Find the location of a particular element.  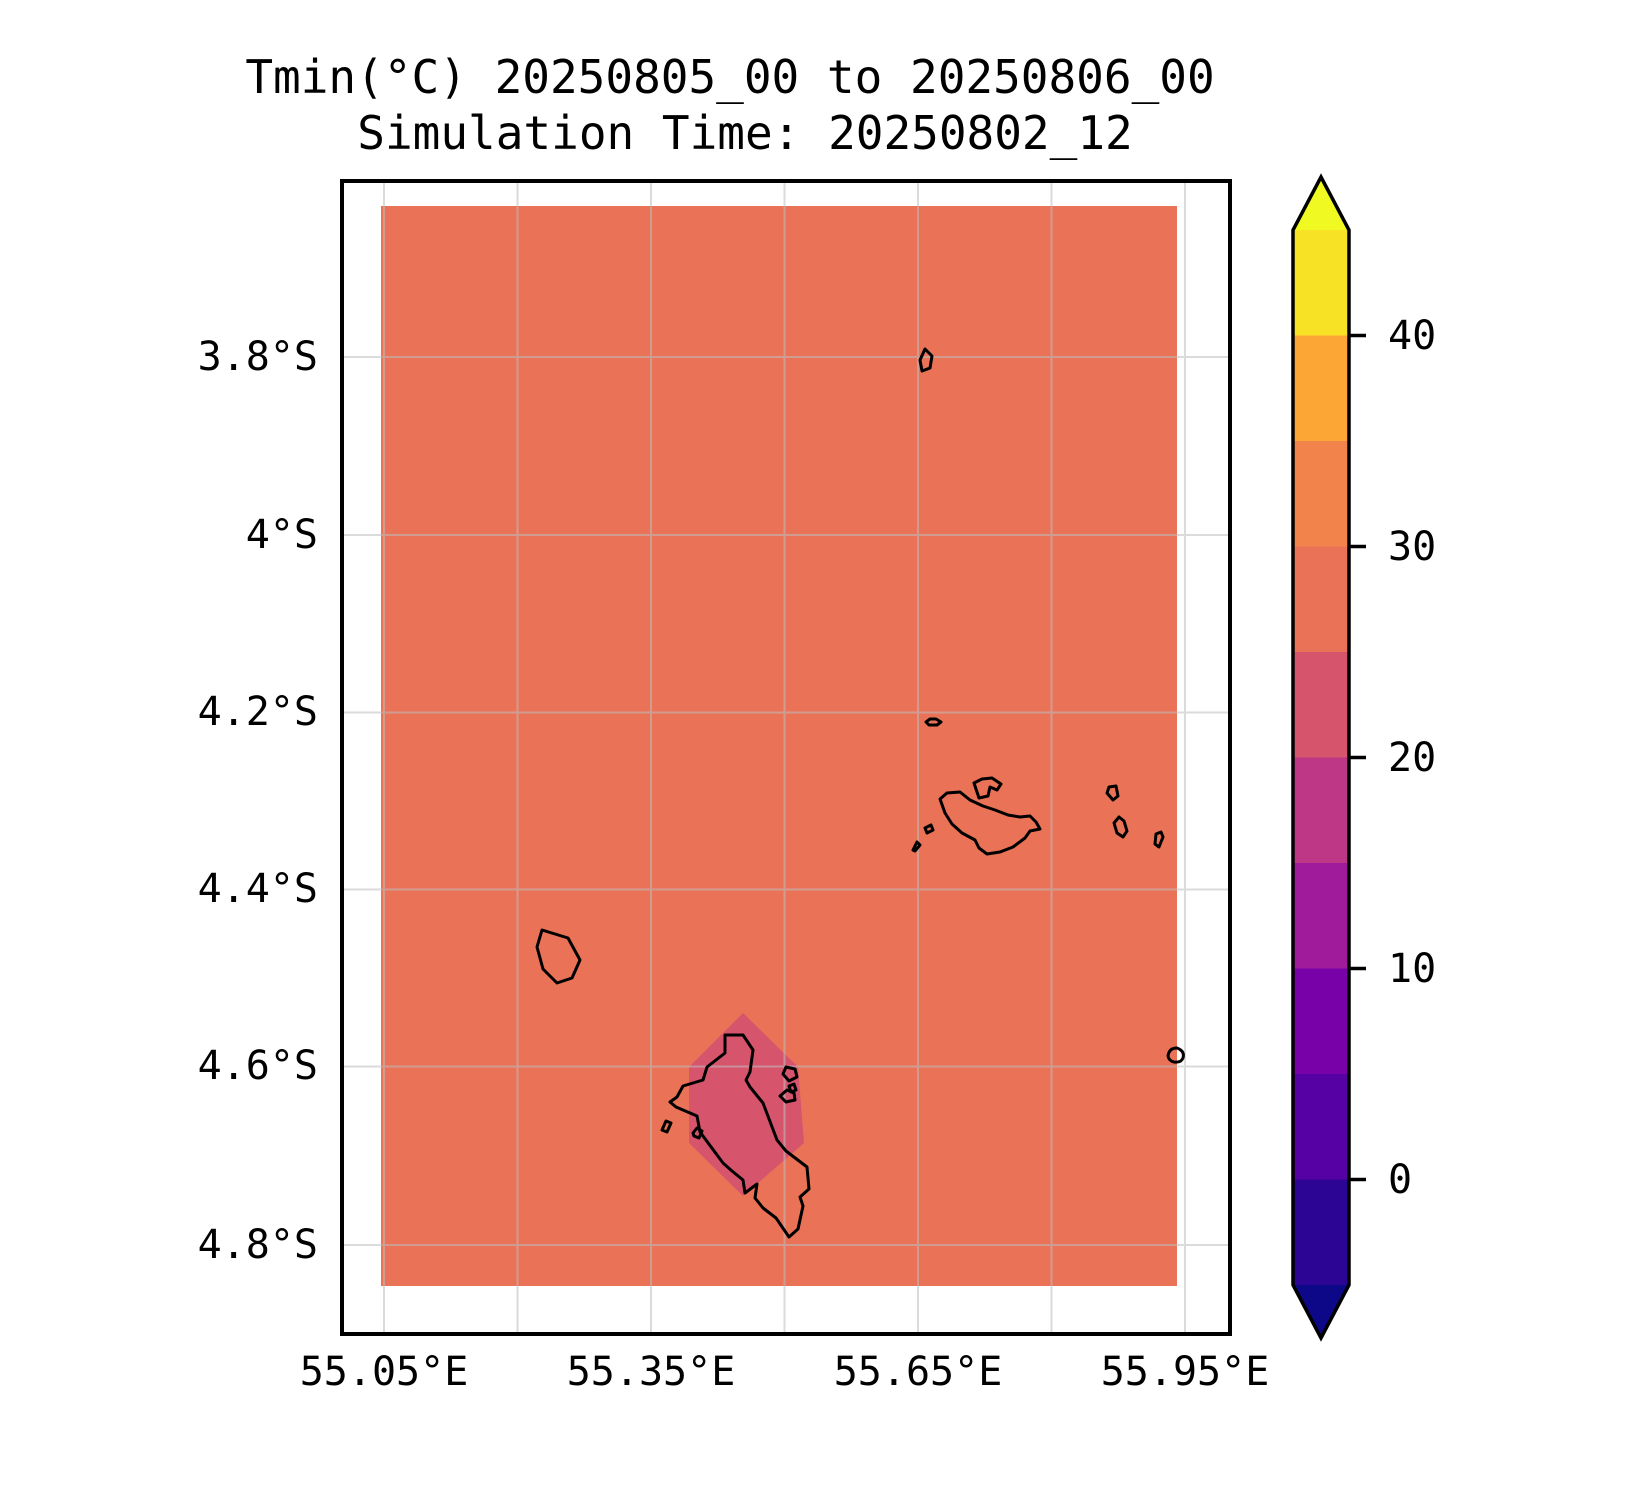

island-aride is located at coordinates (933, 722).